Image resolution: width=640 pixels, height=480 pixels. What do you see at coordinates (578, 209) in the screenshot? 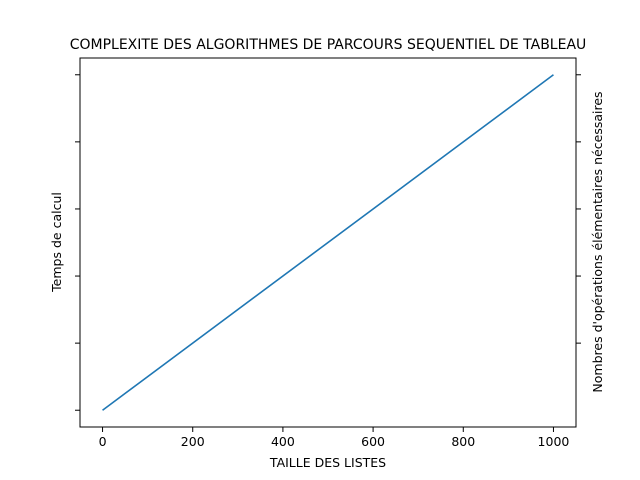
I see `y-axis-right-ticks` at bounding box center [578, 209].